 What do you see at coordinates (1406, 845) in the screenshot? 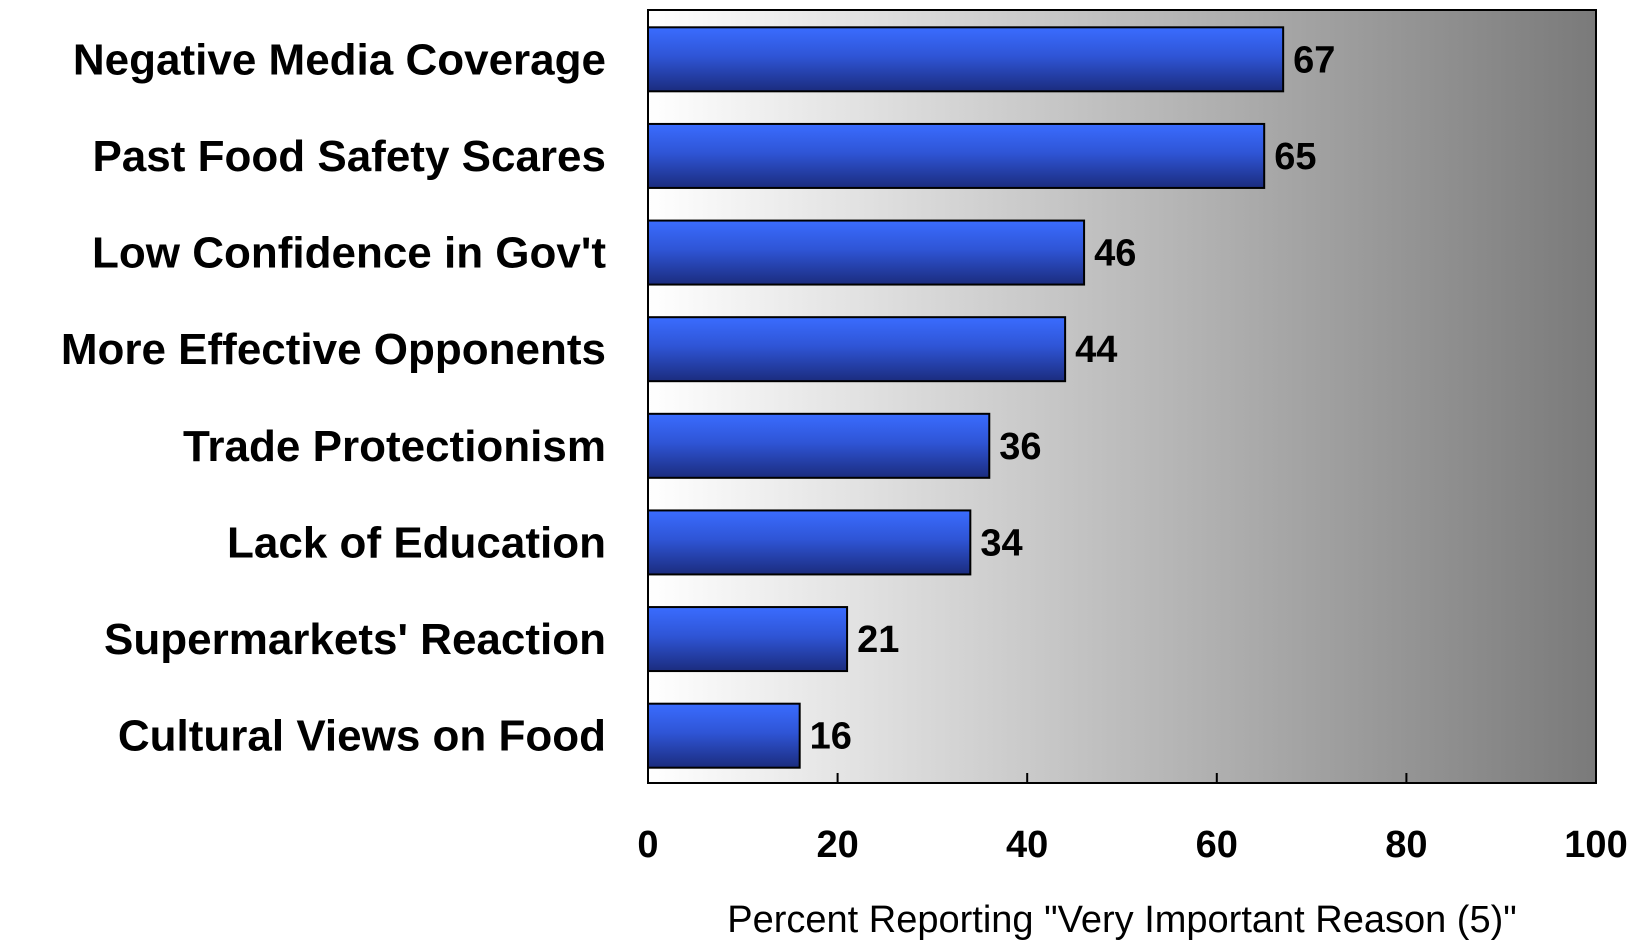
I see `x-tick-label: 80` at bounding box center [1406, 845].